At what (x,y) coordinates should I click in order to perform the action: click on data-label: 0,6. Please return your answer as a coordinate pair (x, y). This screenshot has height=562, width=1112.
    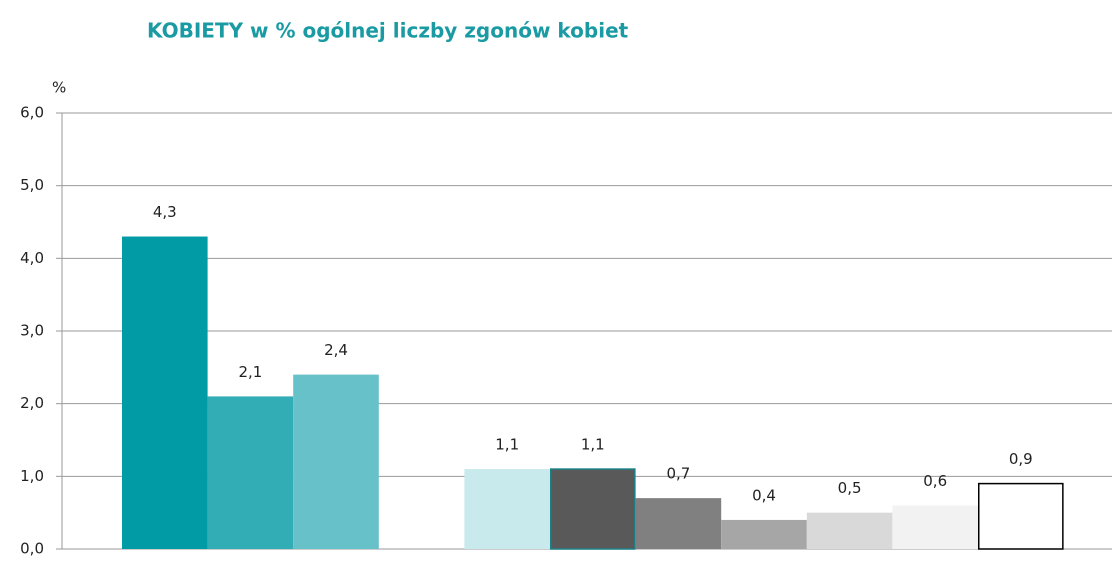
    Looking at the image, I should click on (935, 481).